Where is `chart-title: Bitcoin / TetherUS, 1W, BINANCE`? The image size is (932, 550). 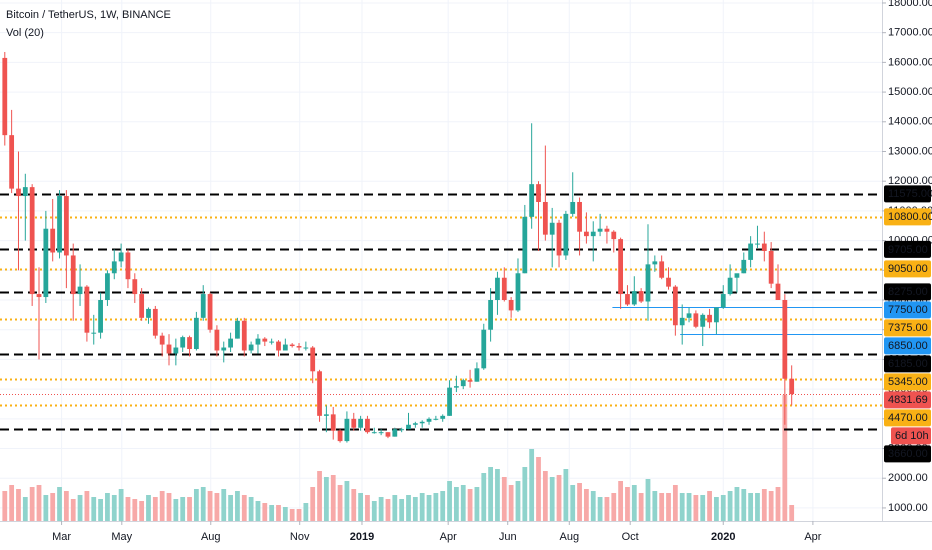
chart-title: Bitcoin / TetherUS, 1W, BINANCE is located at coordinates (88, 15).